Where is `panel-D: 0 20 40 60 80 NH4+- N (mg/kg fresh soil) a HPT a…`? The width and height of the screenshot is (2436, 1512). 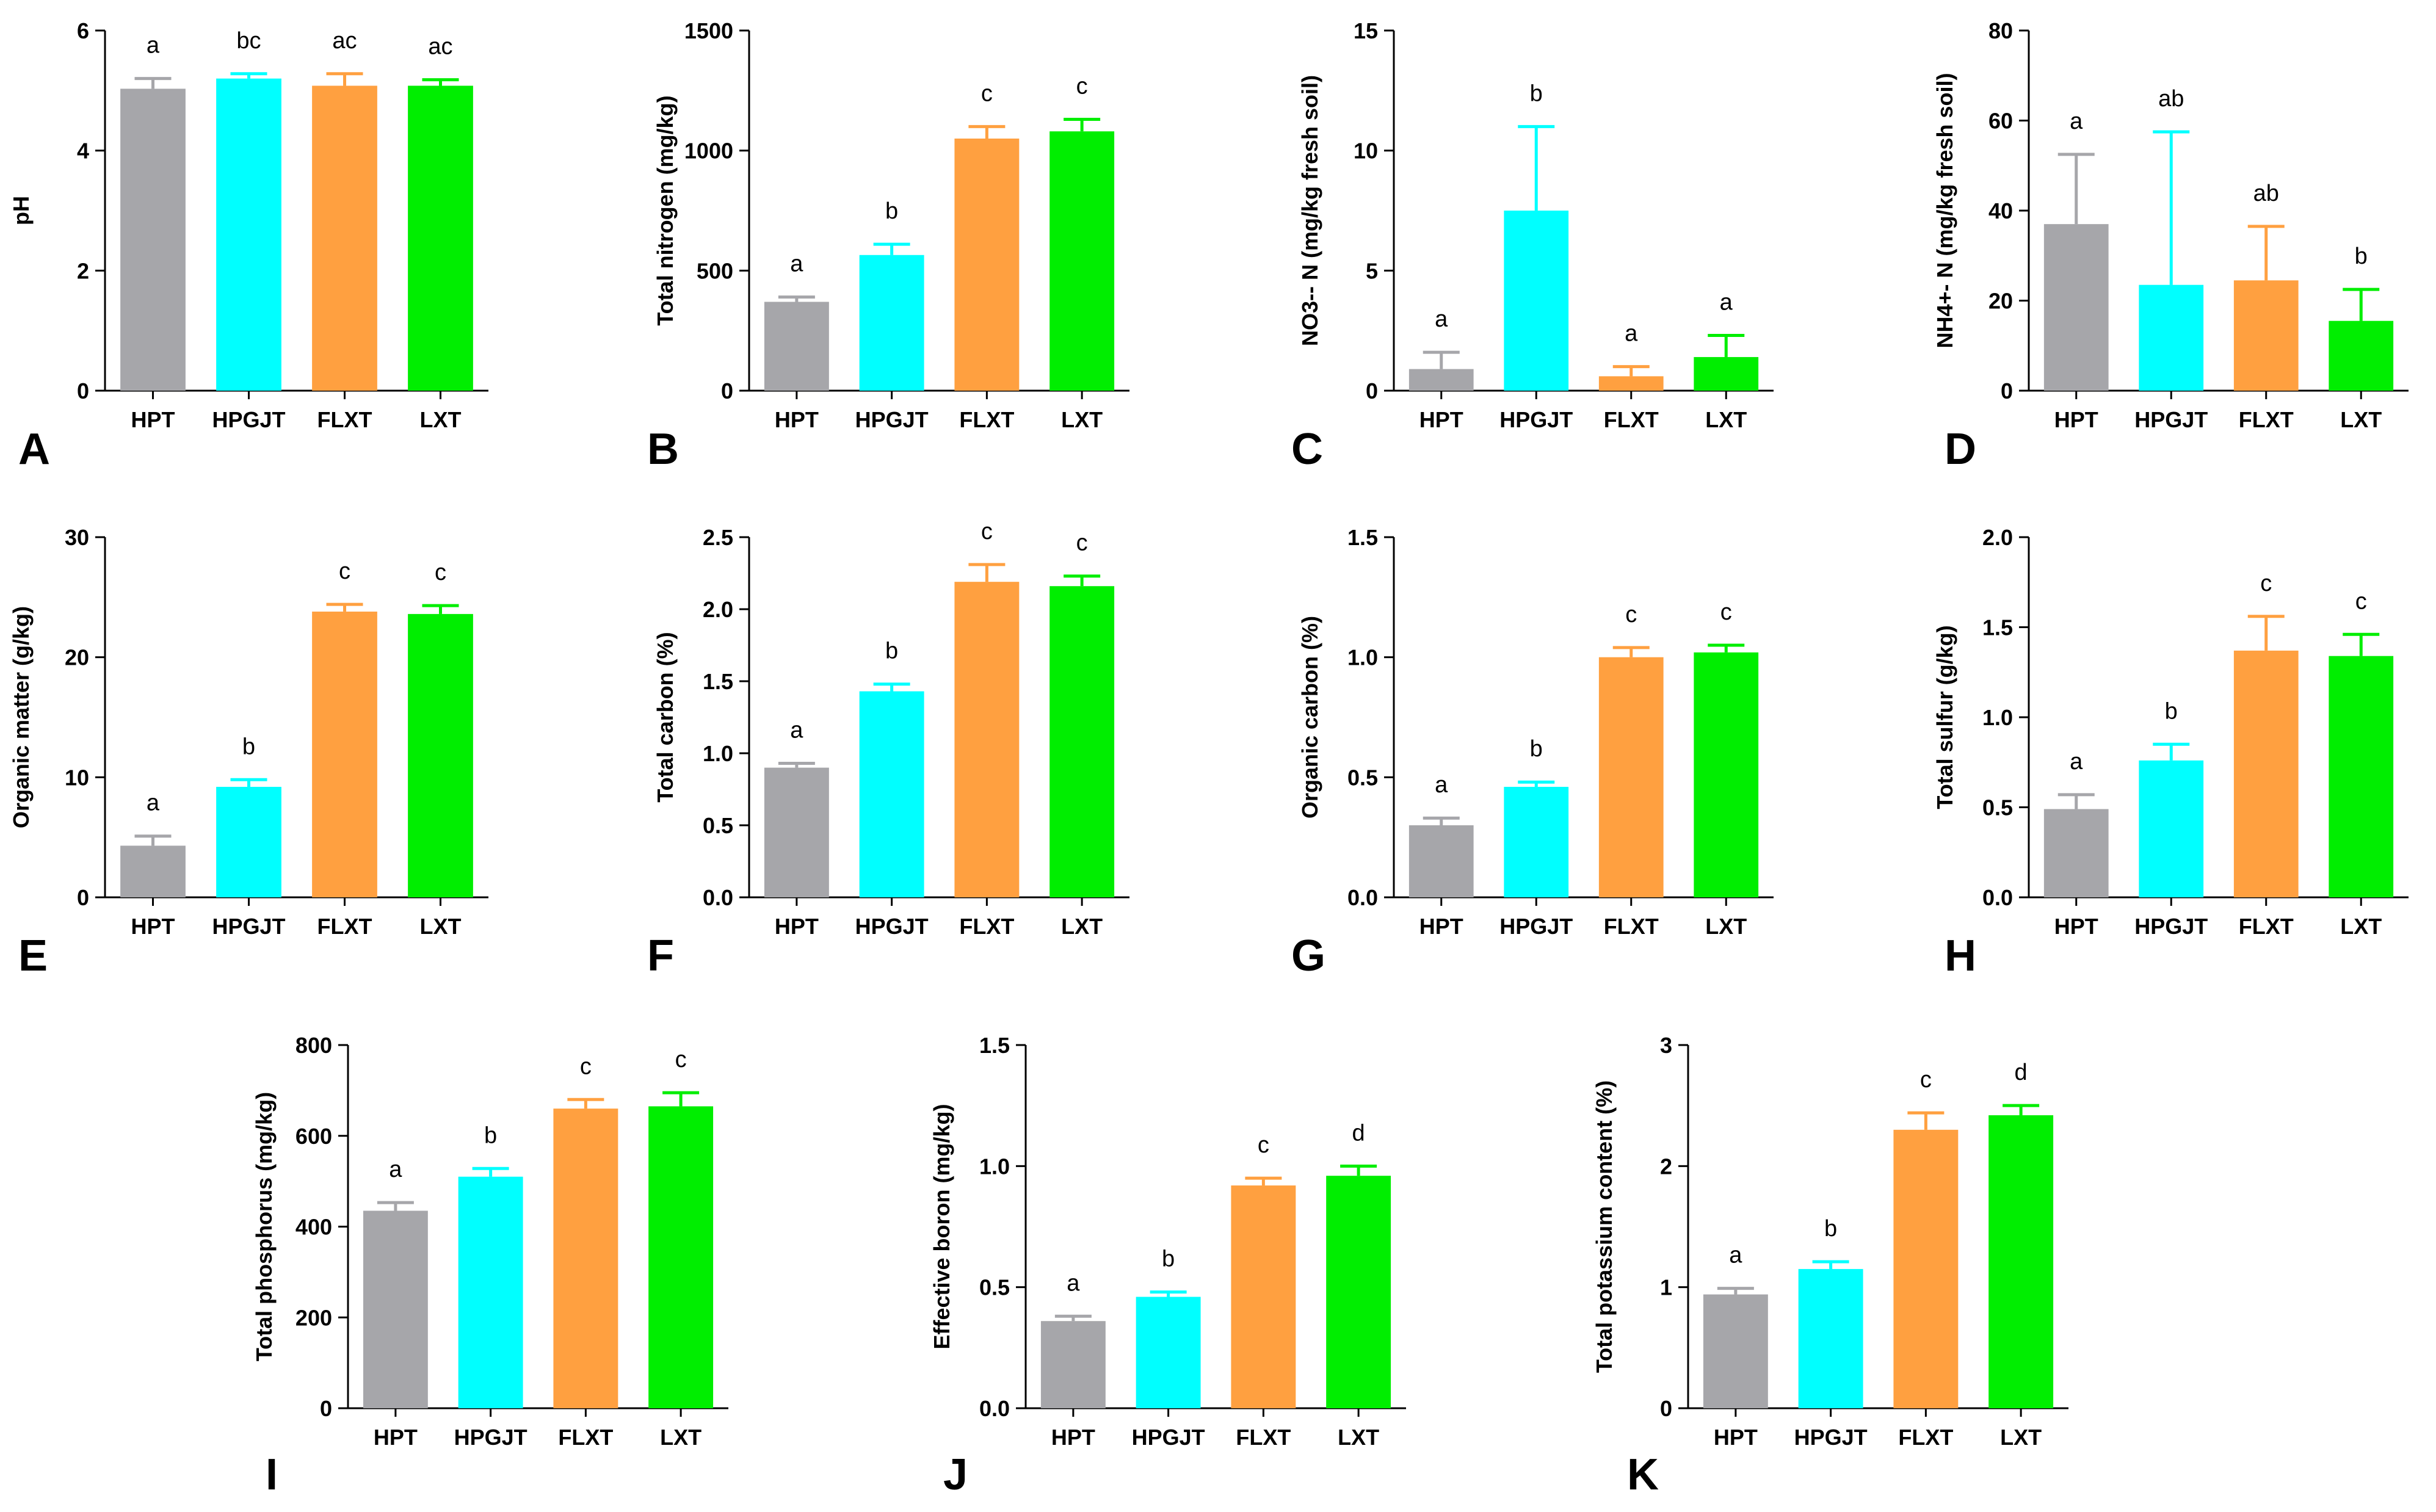 panel-D: 0 20 40 60 80 NH4+- N (mg/kg fresh soil) a HPT a… is located at coordinates (2171, 246).